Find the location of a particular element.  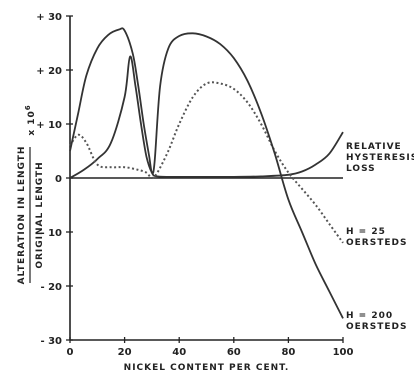

y-axis-label-numerator: ALTERATION IN LENGTH is located at coordinates (22, 215).